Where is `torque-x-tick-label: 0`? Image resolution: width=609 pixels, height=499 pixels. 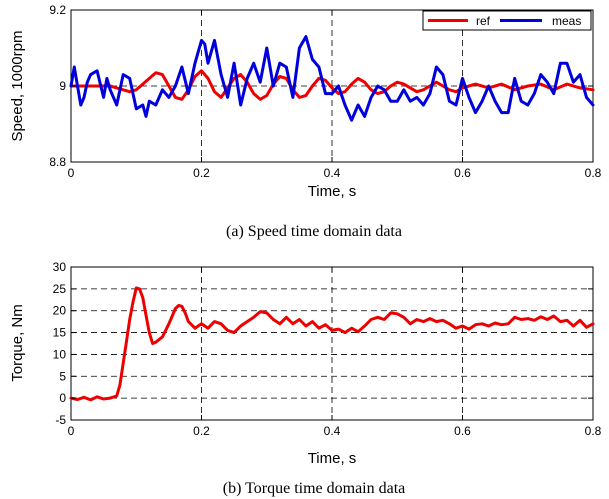
torque-x-tick-label: 0 is located at coordinates (71, 431).